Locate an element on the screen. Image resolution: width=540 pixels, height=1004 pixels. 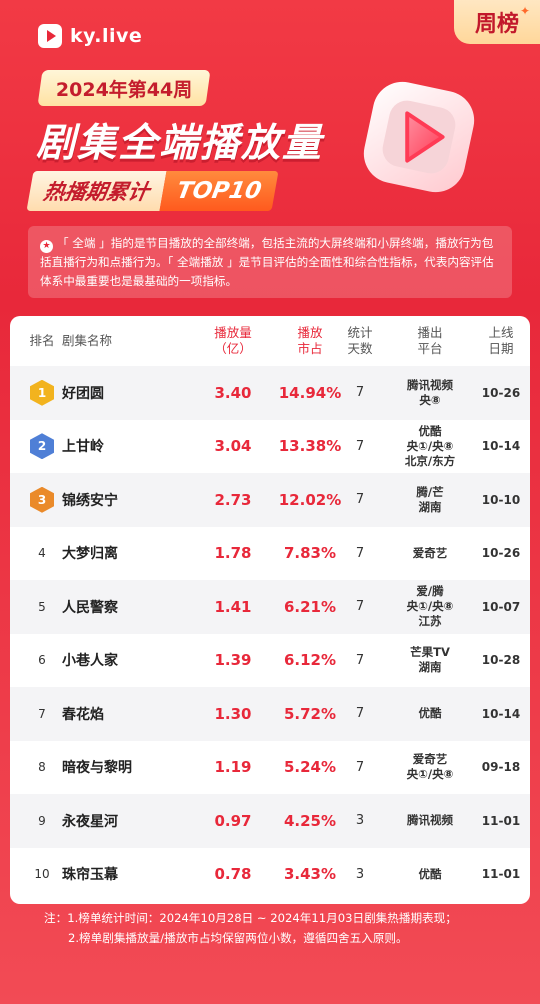
subtitle-row: 热播期累计 TOP10 is located at coordinates (152, 191).